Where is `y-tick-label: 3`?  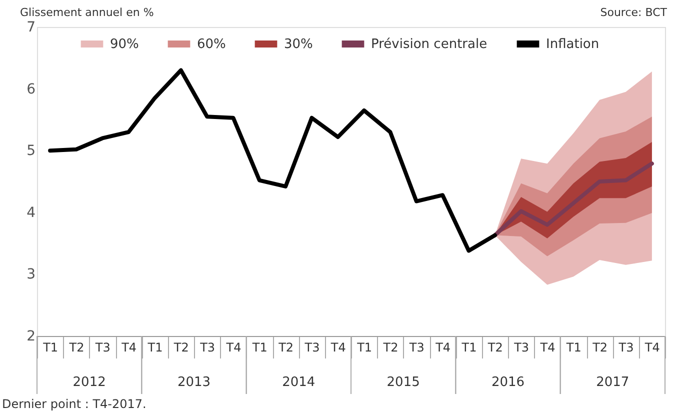
y-tick-label: 3 is located at coordinates (31, 274).